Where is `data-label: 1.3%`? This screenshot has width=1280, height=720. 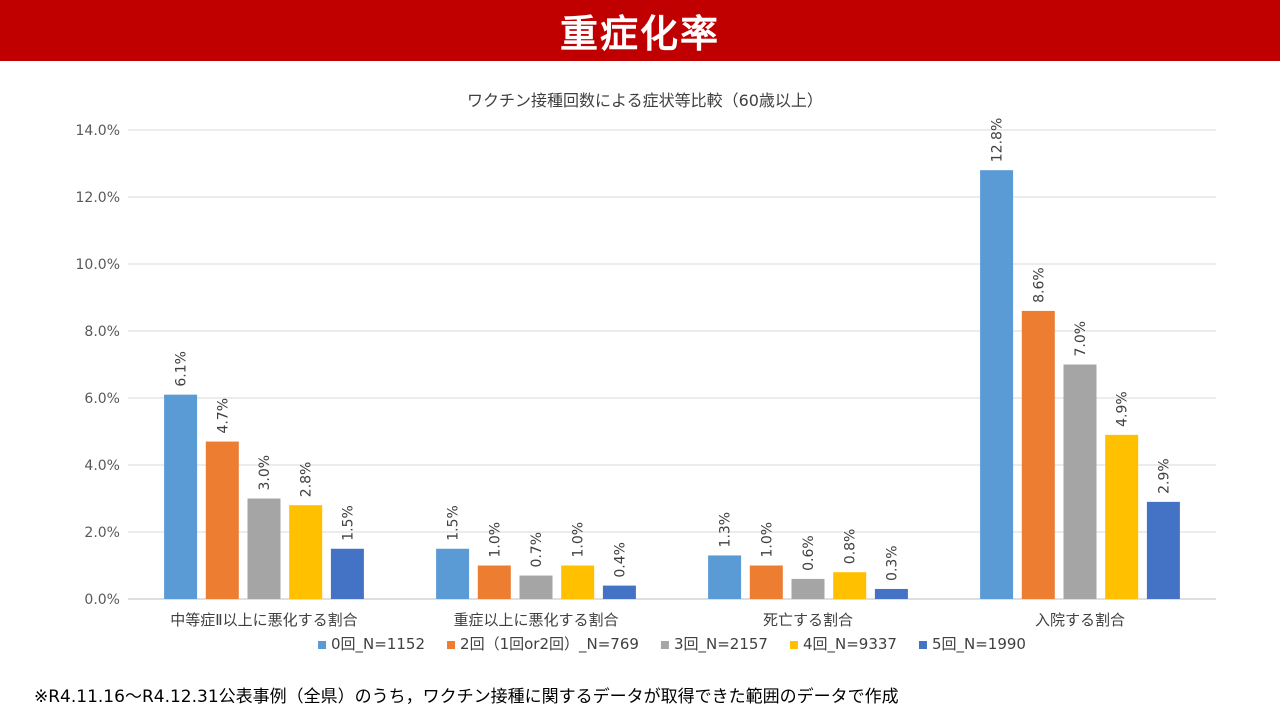 data-label: 1.3% is located at coordinates (726, 530).